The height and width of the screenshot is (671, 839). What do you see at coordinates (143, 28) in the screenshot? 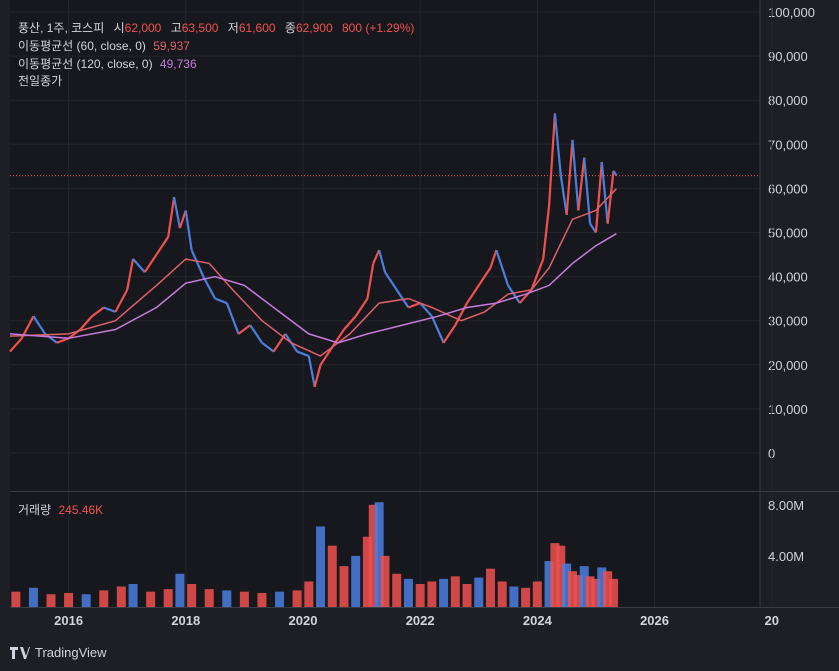
I see `open-value: 62,000` at bounding box center [143, 28].